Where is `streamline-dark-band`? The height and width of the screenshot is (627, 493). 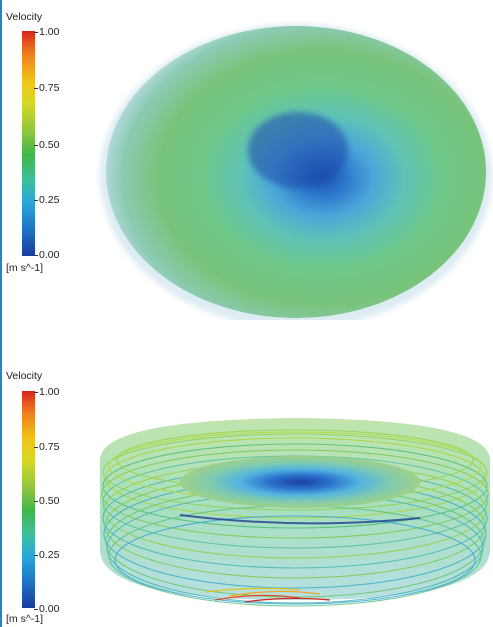
streamline-dark-band is located at coordinates (300, 519).